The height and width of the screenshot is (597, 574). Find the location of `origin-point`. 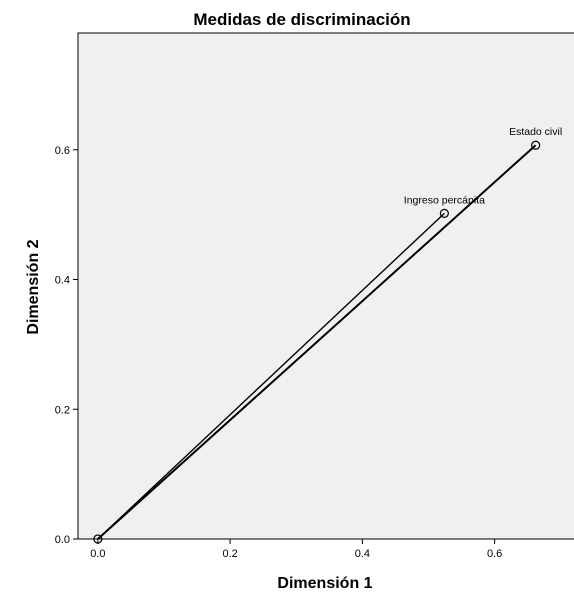

origin-point is located at coordinates (98, 539).